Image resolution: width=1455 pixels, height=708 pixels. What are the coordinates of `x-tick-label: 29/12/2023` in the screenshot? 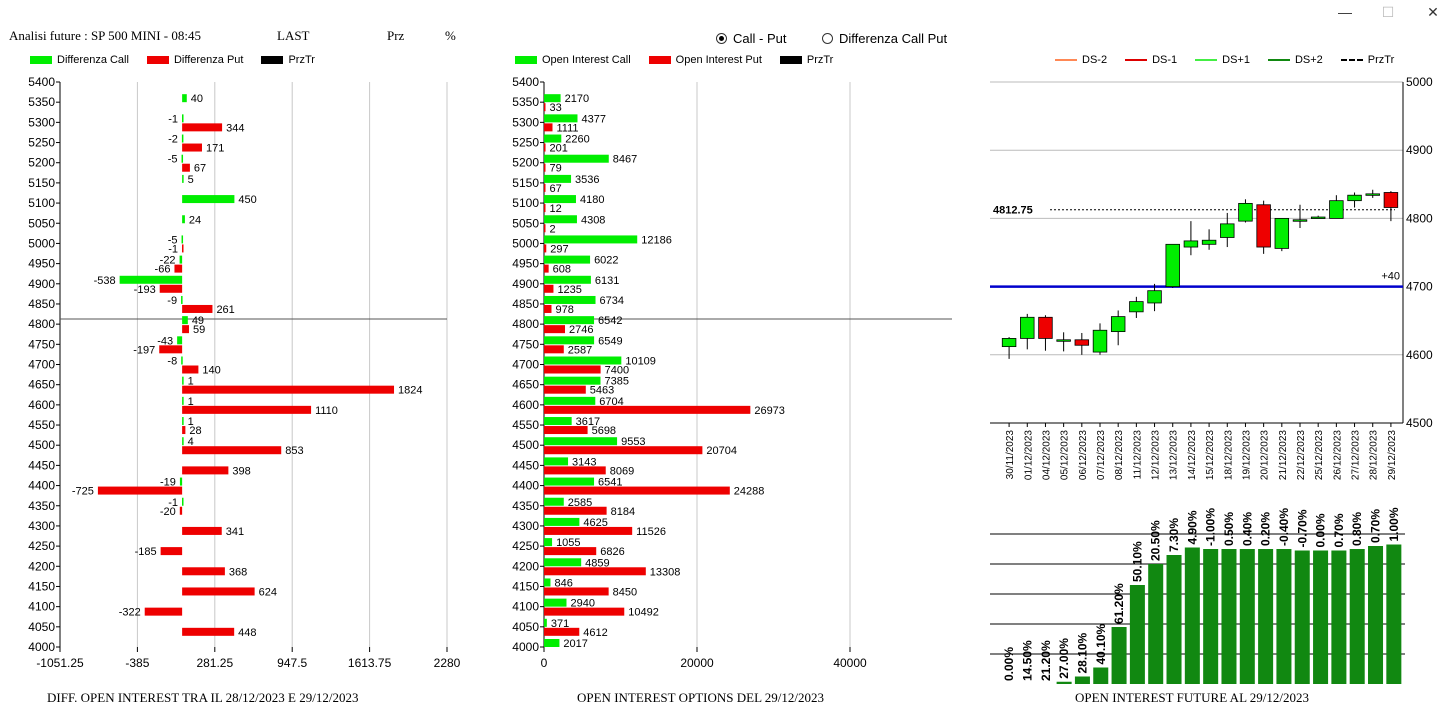 It's located at (1392, 455).